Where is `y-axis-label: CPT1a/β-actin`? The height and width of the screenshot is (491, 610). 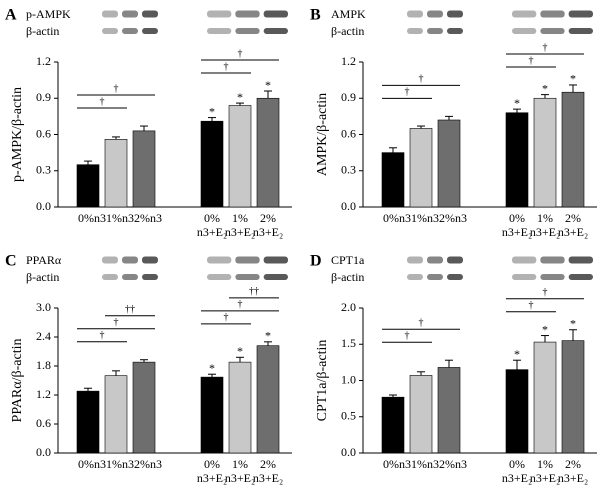 y-axis-label: CPT1a/β-actin is located at coordinates (322, 381).